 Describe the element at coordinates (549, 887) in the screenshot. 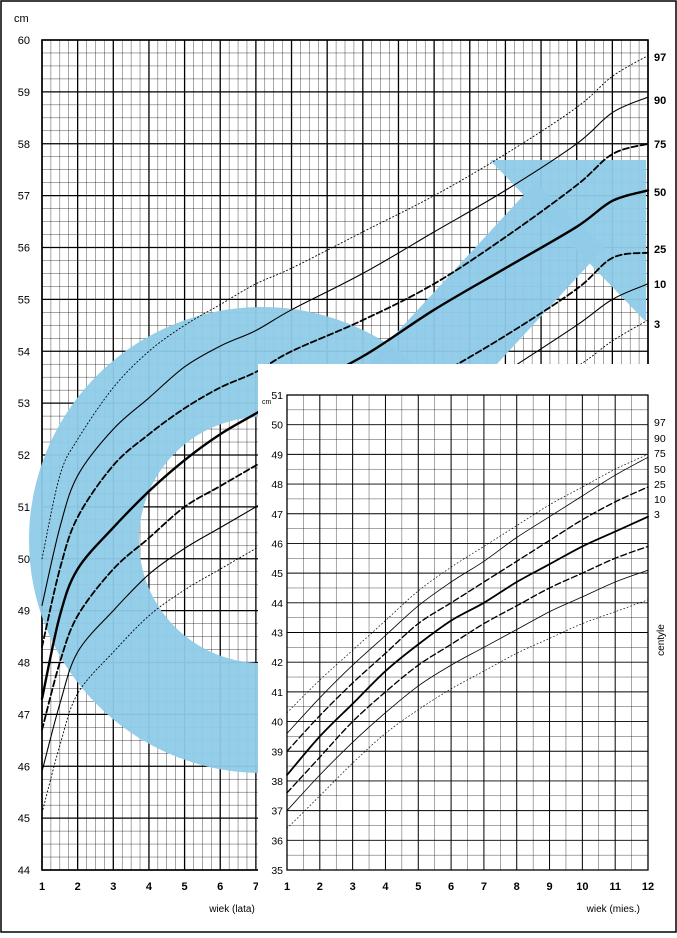

I see `inset-x-tick-9: 9` at that location.